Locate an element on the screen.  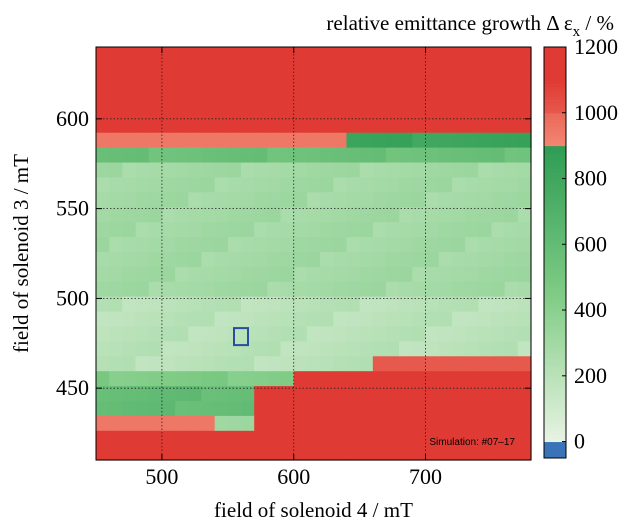
y-tick-label: 550 is located at coordinates (72, 208).